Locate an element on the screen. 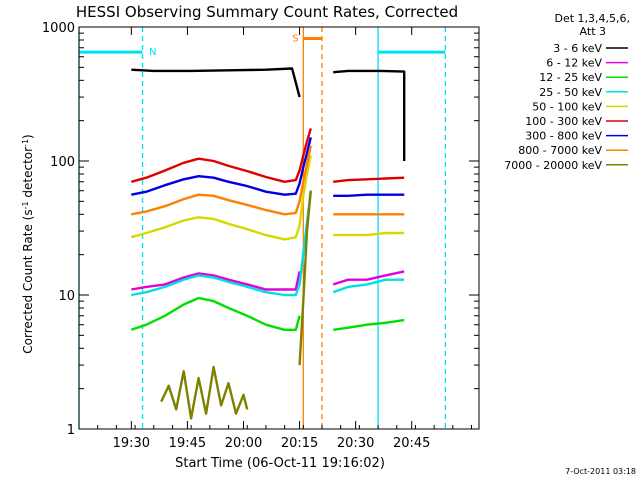 The width and height of the screenshot is (640, 484). legend-label-2: 12 - 25 keV is located at coordinates (570, 77).